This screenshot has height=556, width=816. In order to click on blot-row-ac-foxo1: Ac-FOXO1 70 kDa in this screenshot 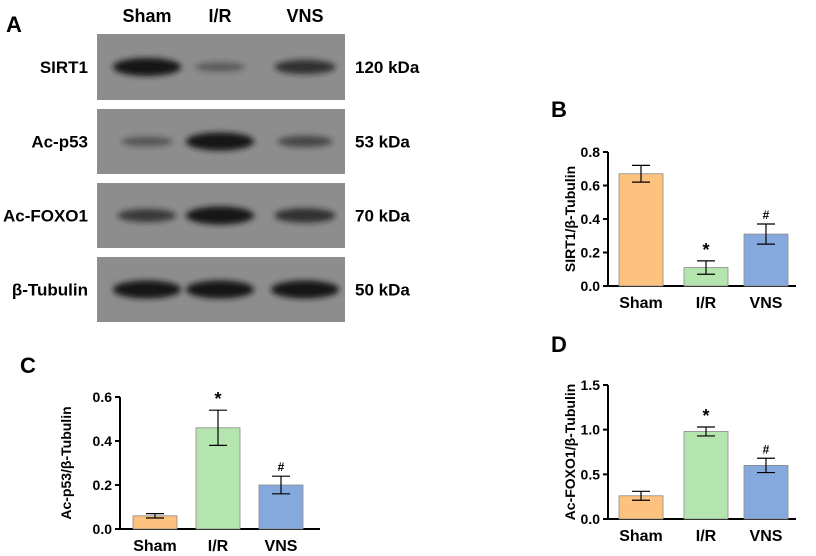, I will do `click(206, 215)`.